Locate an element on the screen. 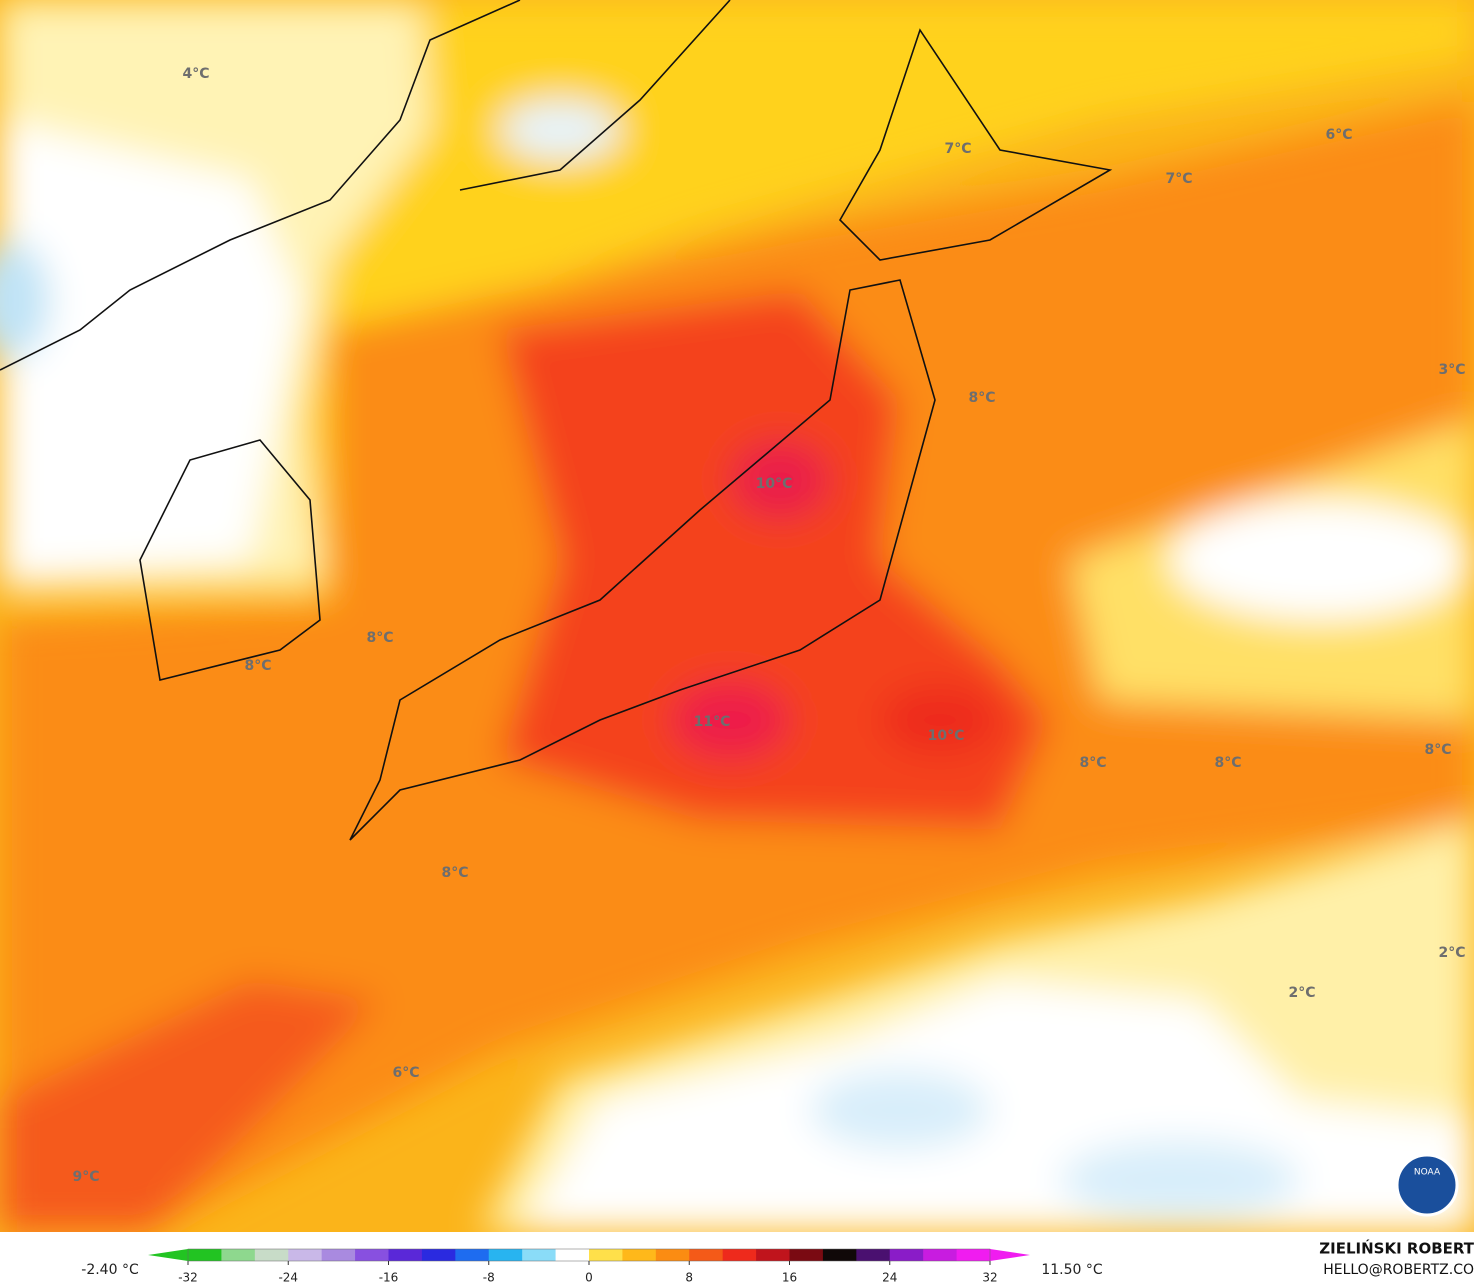 The image size is (1474, 1287). contact: HELLO@ROBERTZ.CO is located at coordinates (1398, 1270).